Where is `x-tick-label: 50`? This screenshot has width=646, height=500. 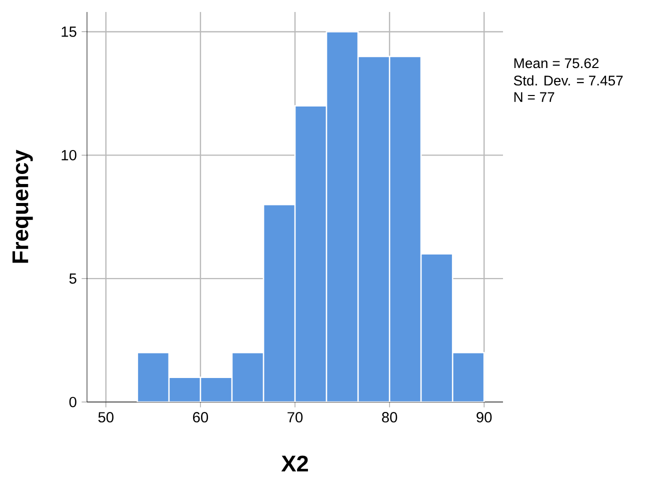 x-tick-label: 50 is located at coordinates (106, 417).